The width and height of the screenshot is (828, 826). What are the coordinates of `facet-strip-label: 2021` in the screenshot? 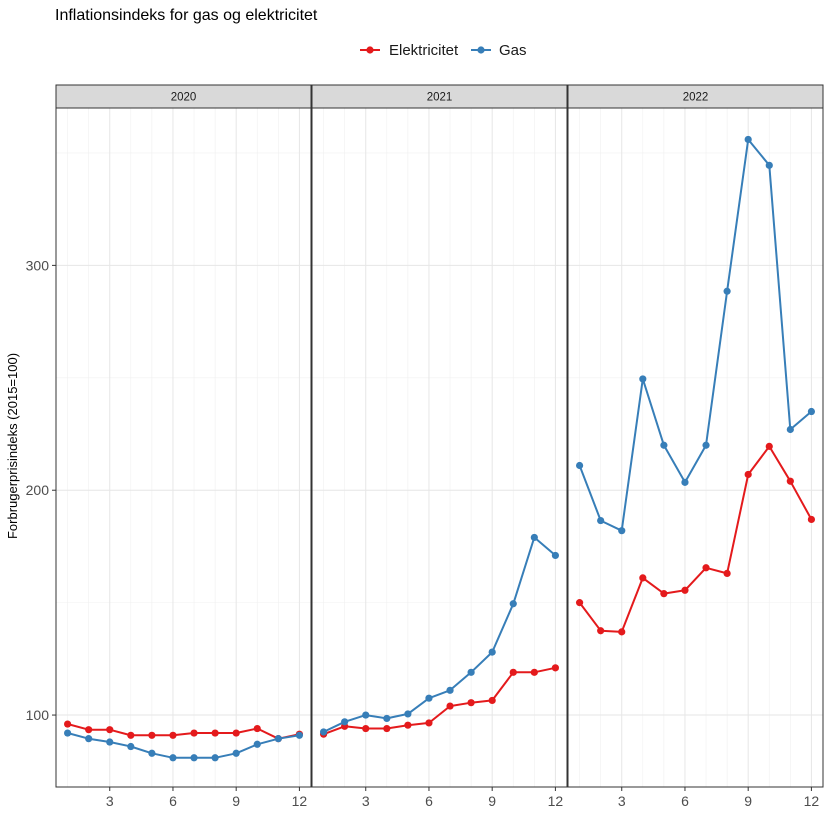 It's located at (440, 98).